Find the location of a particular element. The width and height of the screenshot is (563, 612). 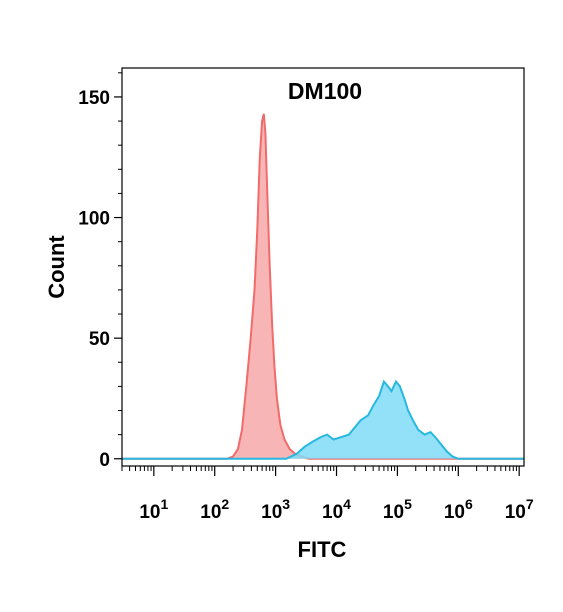

x-tick-exponent: 1 is located at coordinates (165, 504).